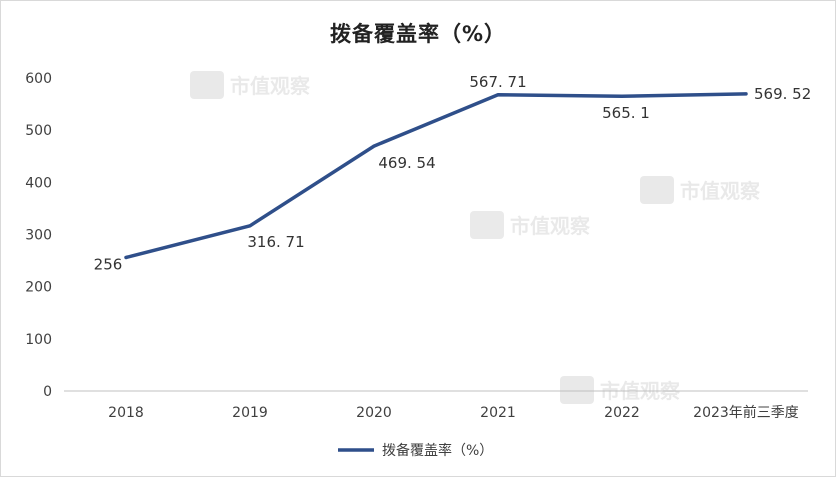 The height and width of the screenshot is (477, 836). I want to click on x-tick-label: 2021, so click(498, 413).